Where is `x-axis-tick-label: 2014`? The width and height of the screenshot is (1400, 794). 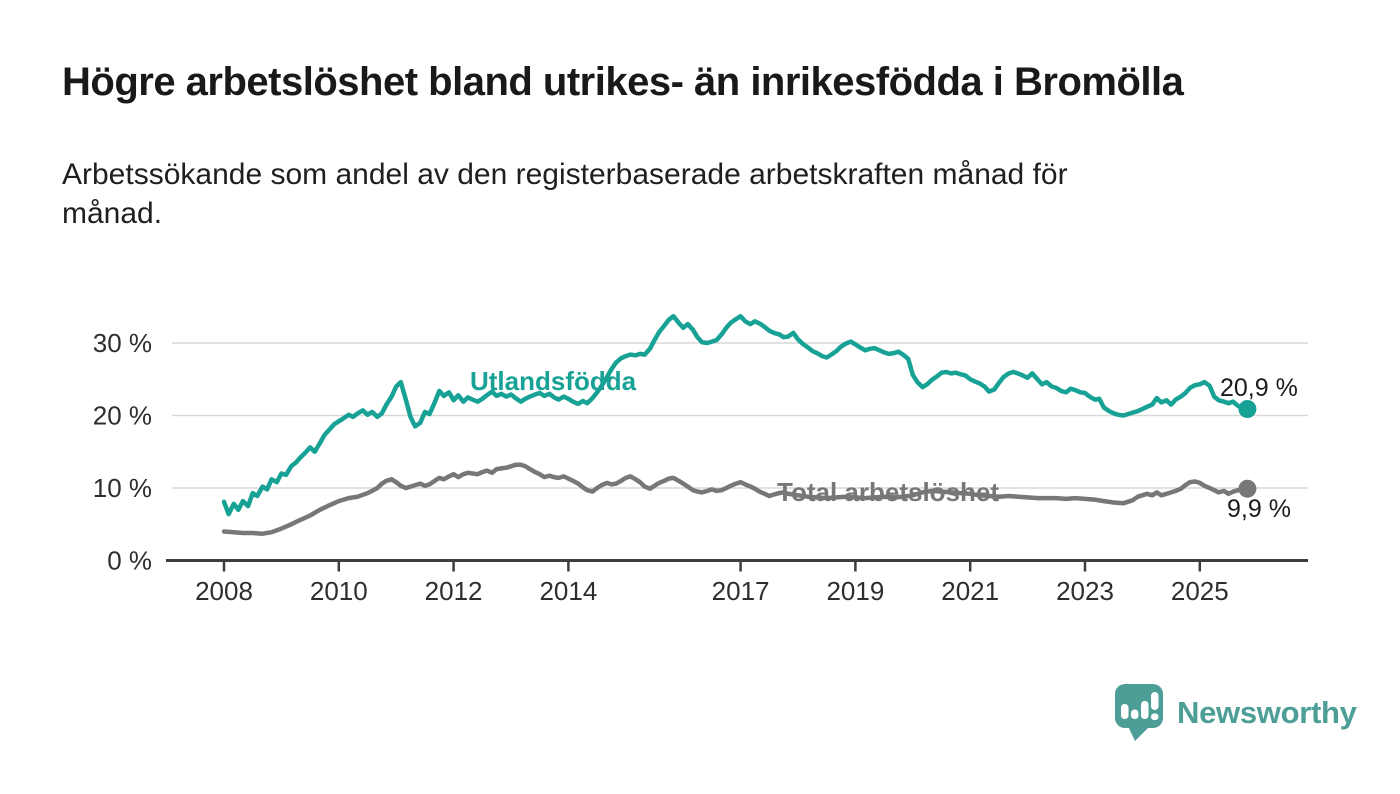
x-axis-tick-label: 2014 is located at coordinates (568, 591).